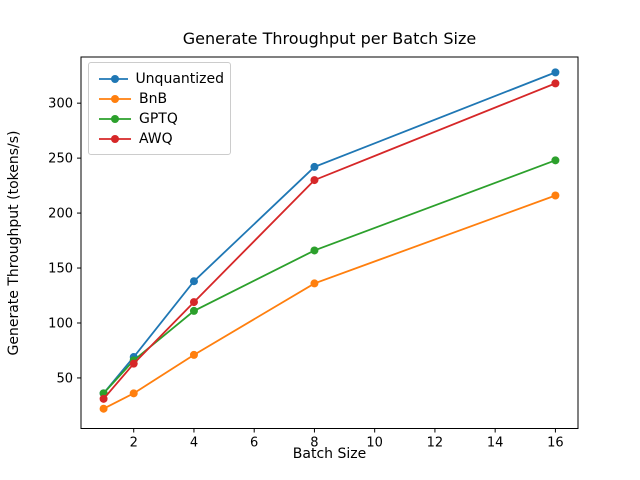  I want to click on legend-label-gptq: GPTQ, so click(158, 118).